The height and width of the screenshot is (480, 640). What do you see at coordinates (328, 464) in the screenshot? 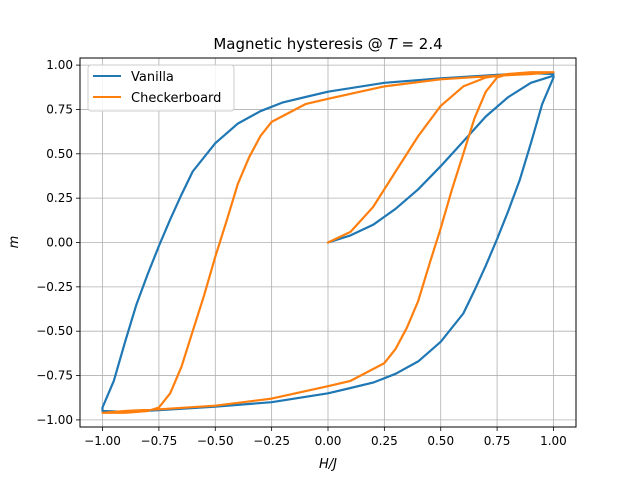
I see `x-axis-label: H/J` at bounding box center [328, 464].